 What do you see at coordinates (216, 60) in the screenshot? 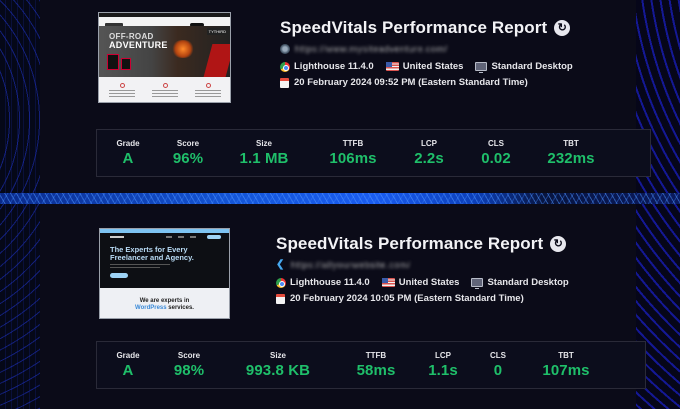
I see `thumb-red-accent` at bounding box center [216, 60].